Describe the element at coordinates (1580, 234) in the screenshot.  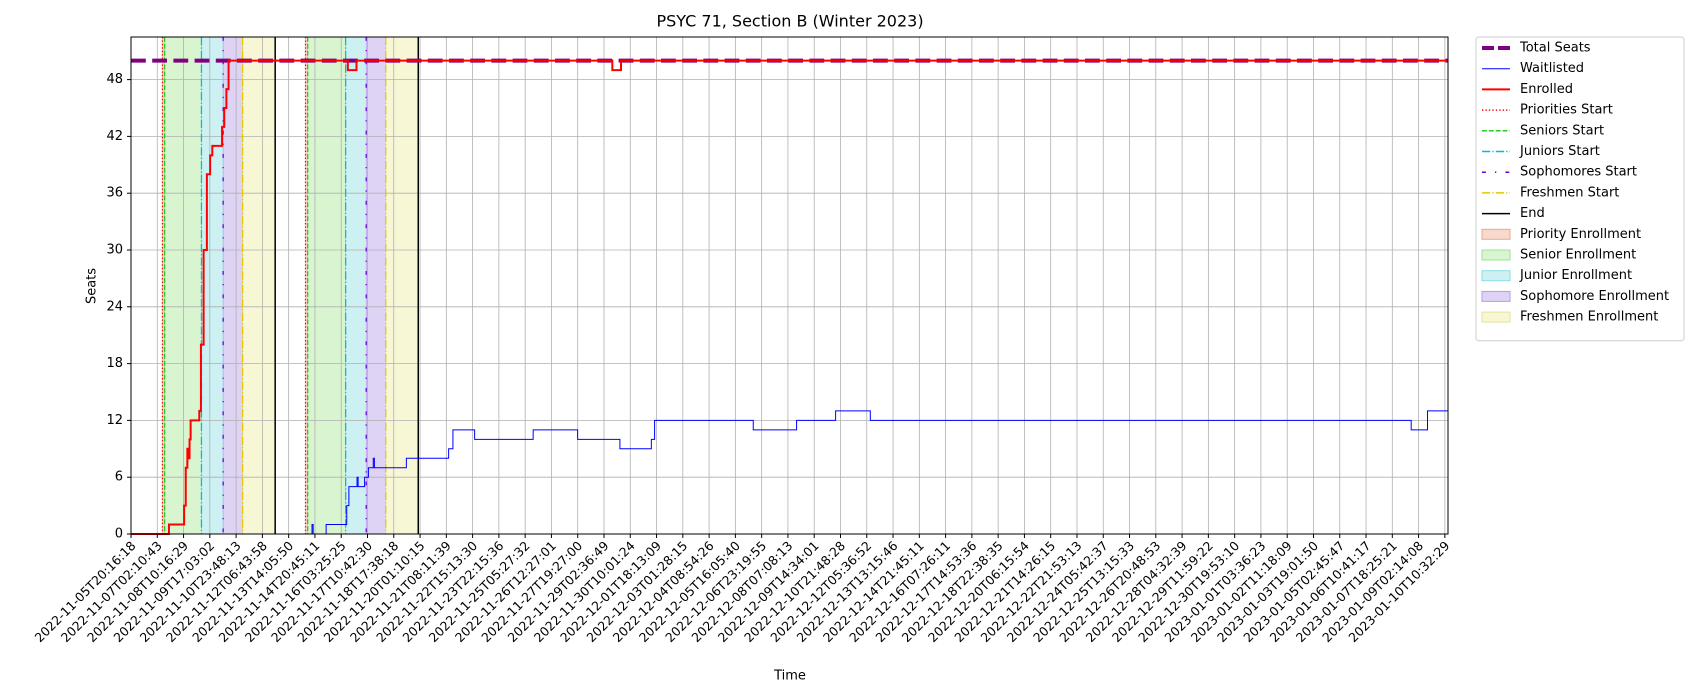
I see `legend-label: Priority Enrollment` at that location.